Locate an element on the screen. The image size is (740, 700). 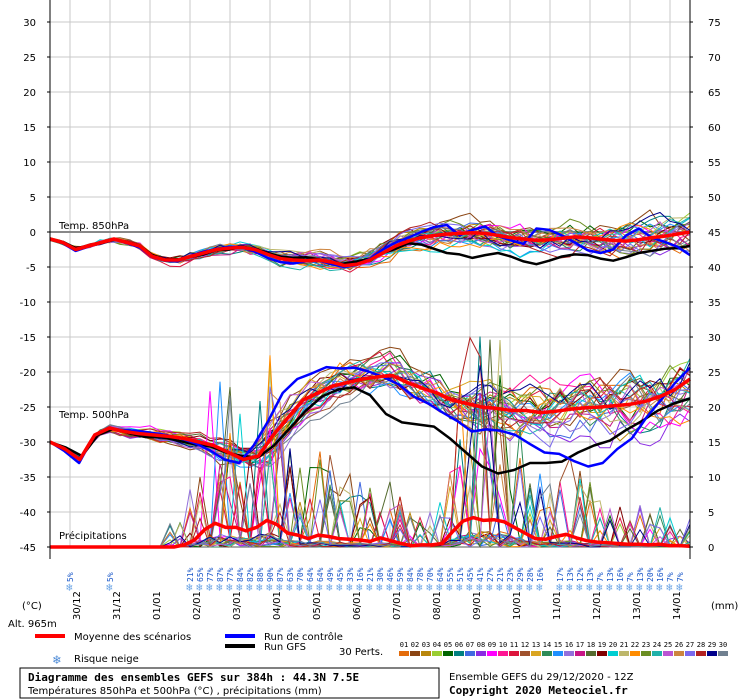
legend-snow-label: Risque neige is located at coordinates (106, 659).